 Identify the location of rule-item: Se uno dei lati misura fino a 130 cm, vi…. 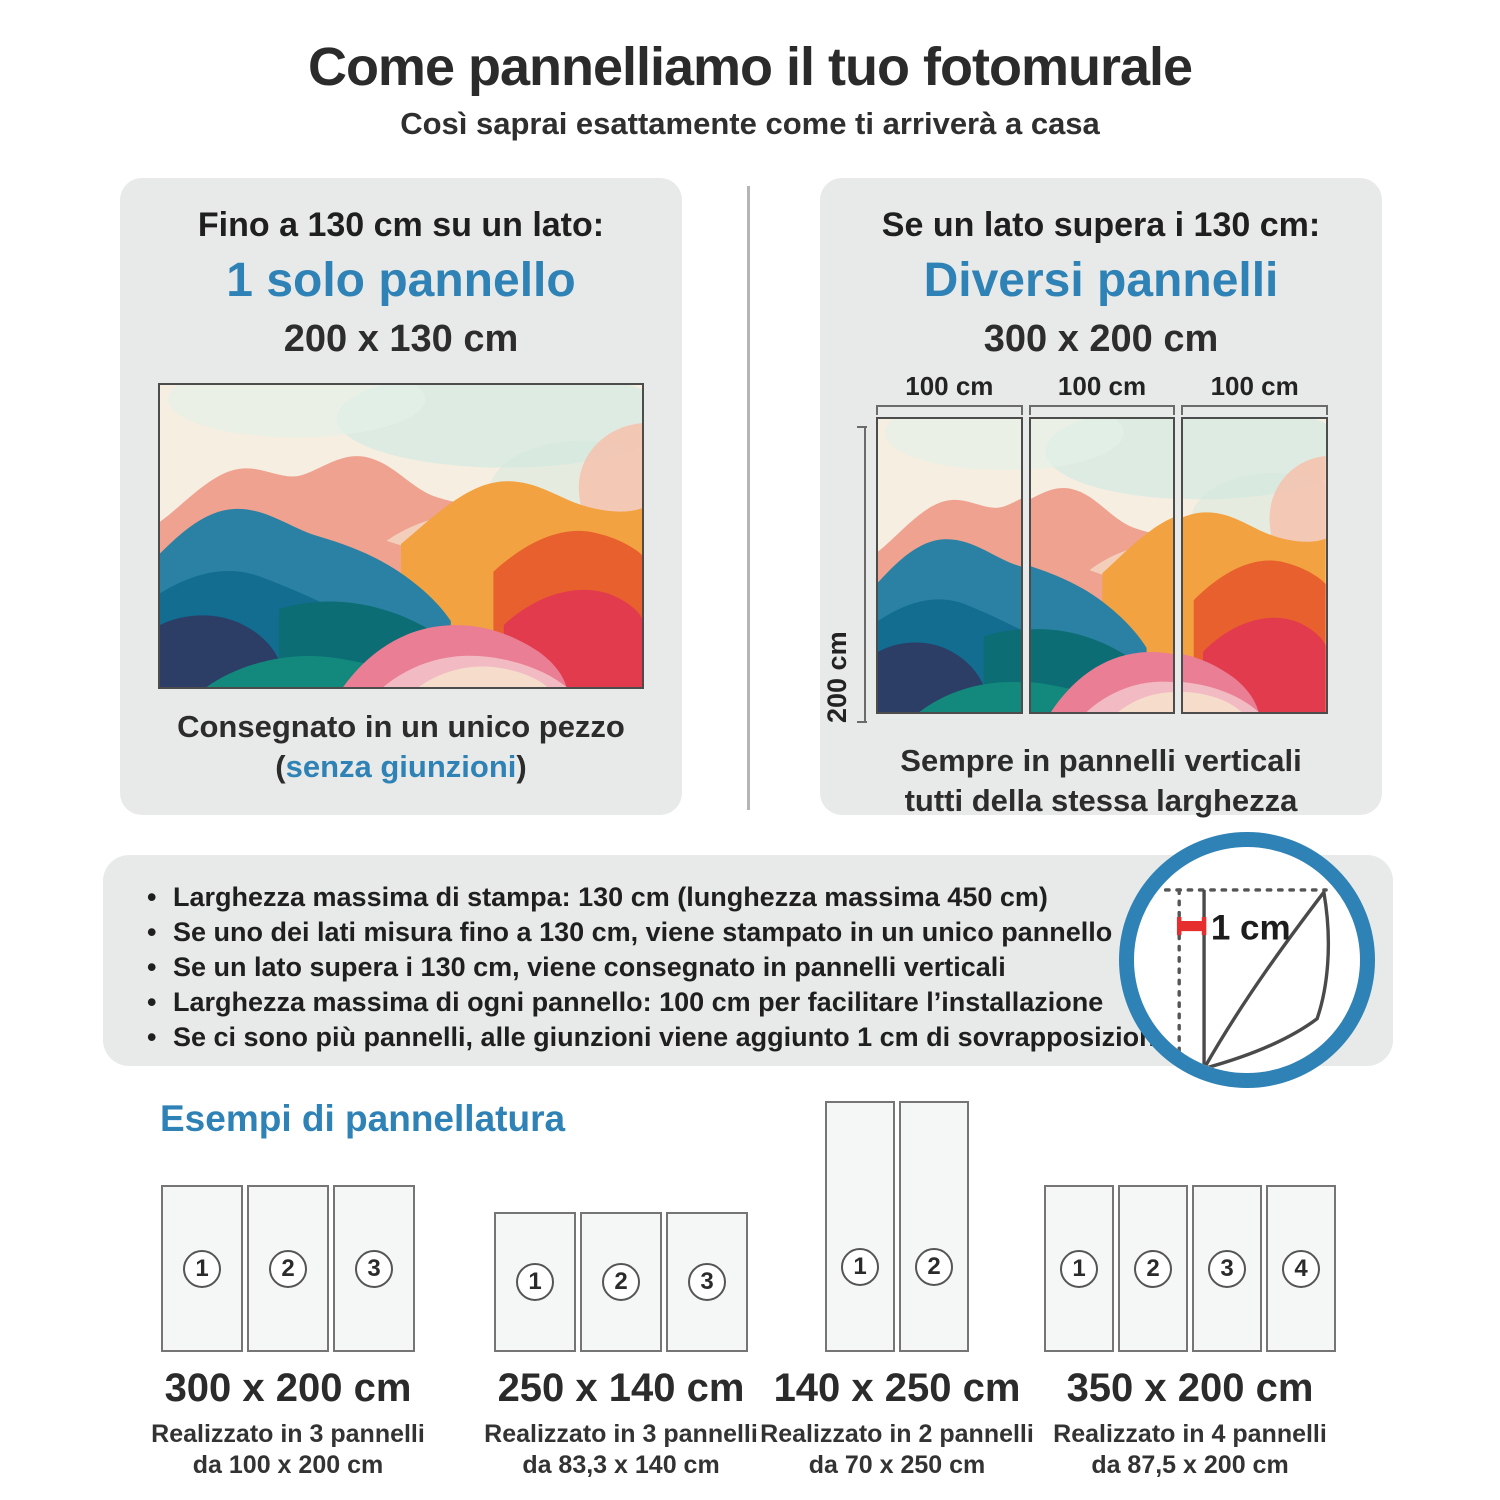
(770, 932).